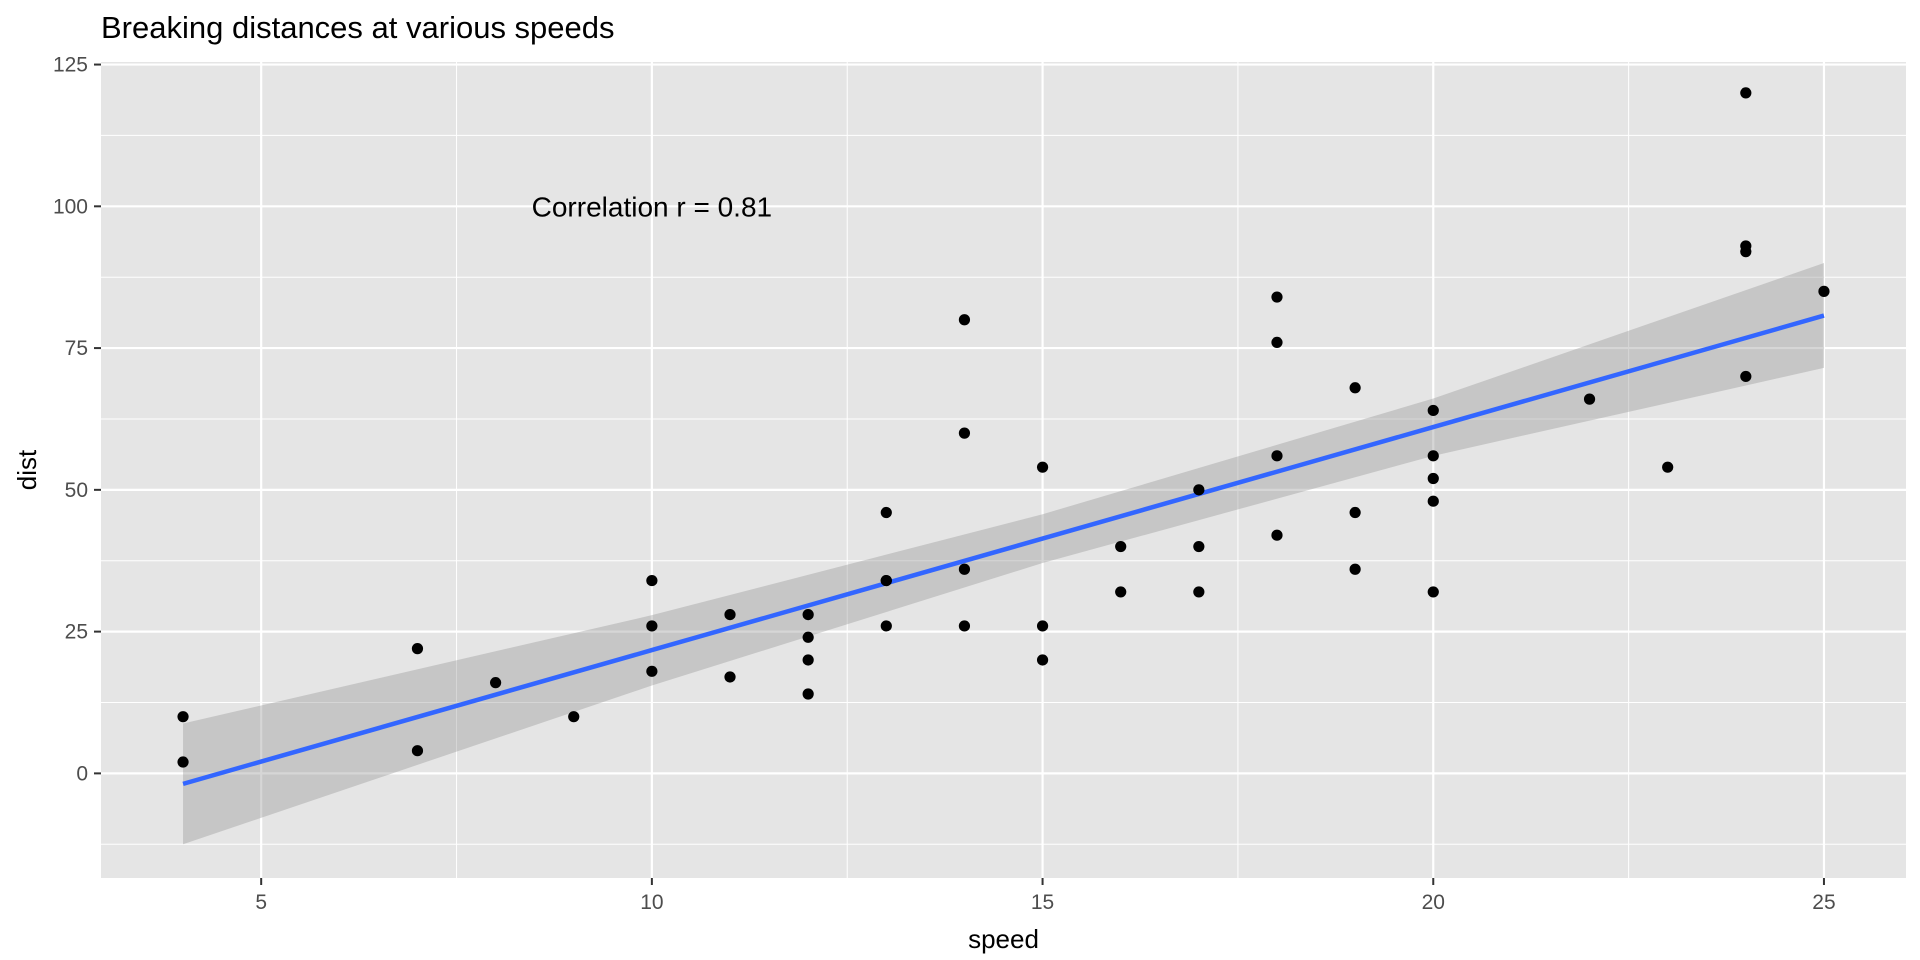 Image resolution: width=1920 pixels, height=960 pixels. What do you see at coordinates (651, 902) in the screenshot?
I see `x-tick-label: 10` at bounding box center [651, 902].